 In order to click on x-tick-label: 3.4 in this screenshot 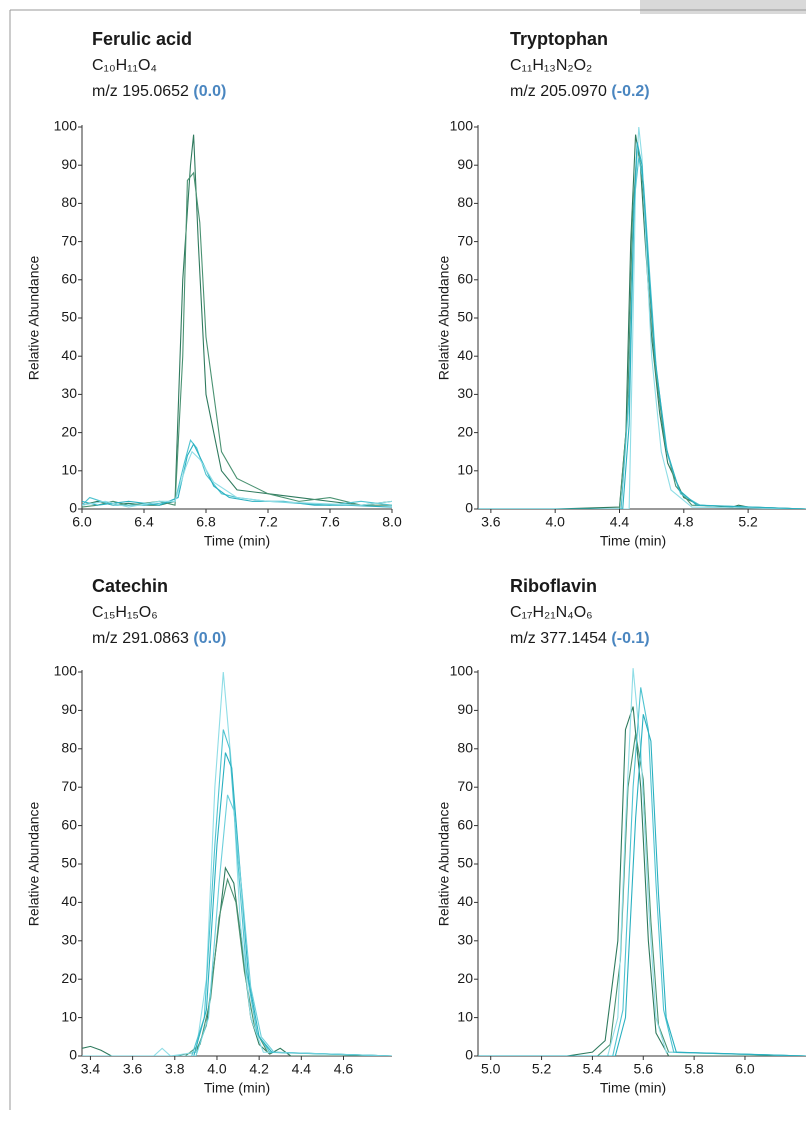, I will do `click(91, 1069)`.